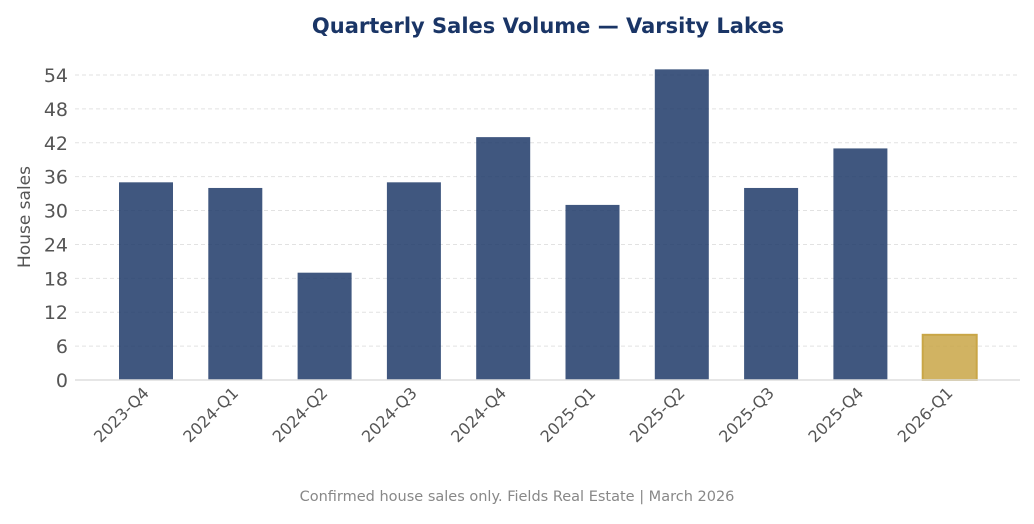 This screenshot has width=1034, height=524. I want to click on x-tick-label: 2024-Q4, so click(478, 414).